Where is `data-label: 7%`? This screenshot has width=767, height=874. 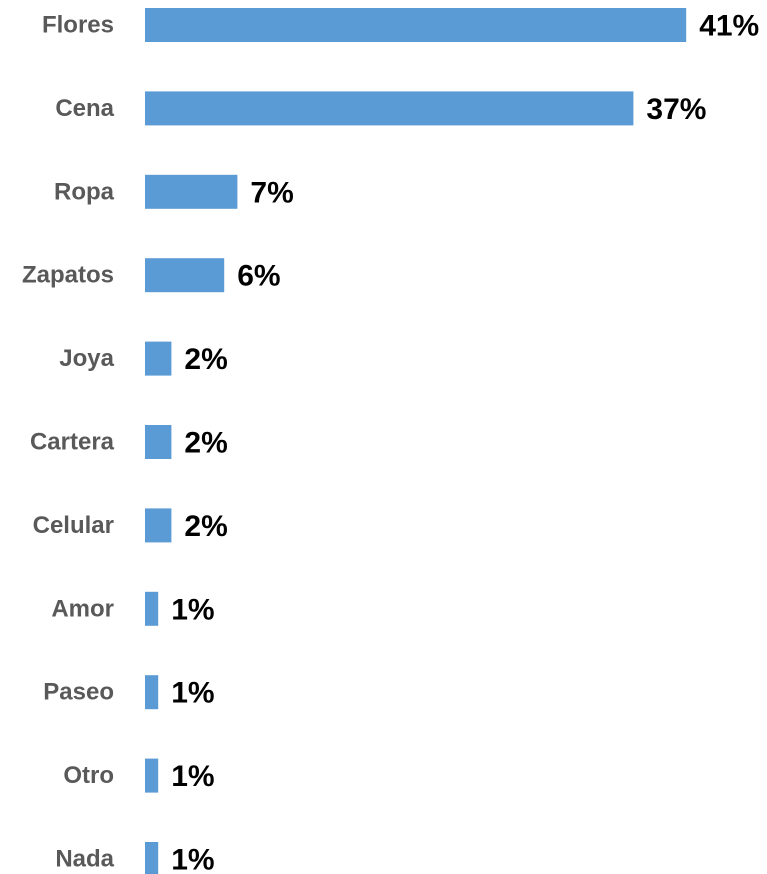 data-label: 7% is located at coordinates (271, 192).